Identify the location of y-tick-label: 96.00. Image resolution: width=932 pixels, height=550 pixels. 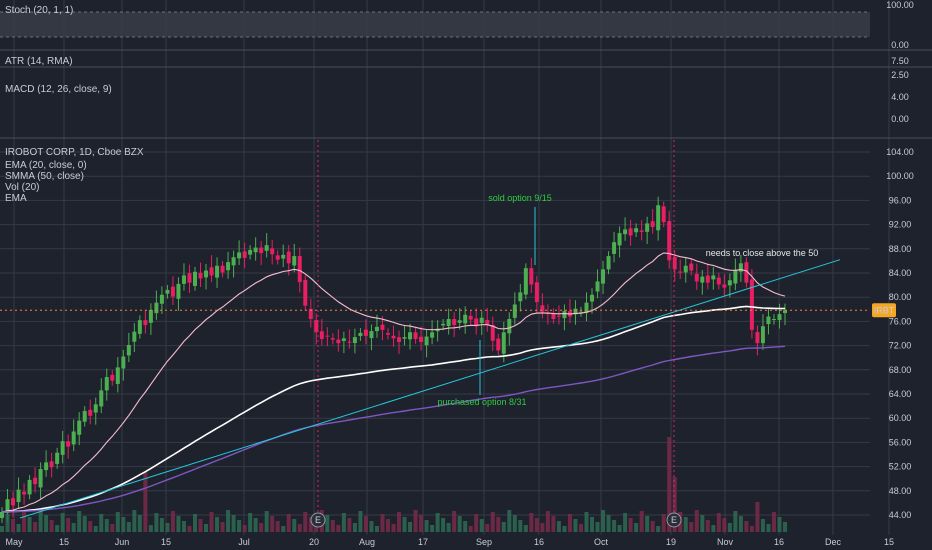
(900, 200).